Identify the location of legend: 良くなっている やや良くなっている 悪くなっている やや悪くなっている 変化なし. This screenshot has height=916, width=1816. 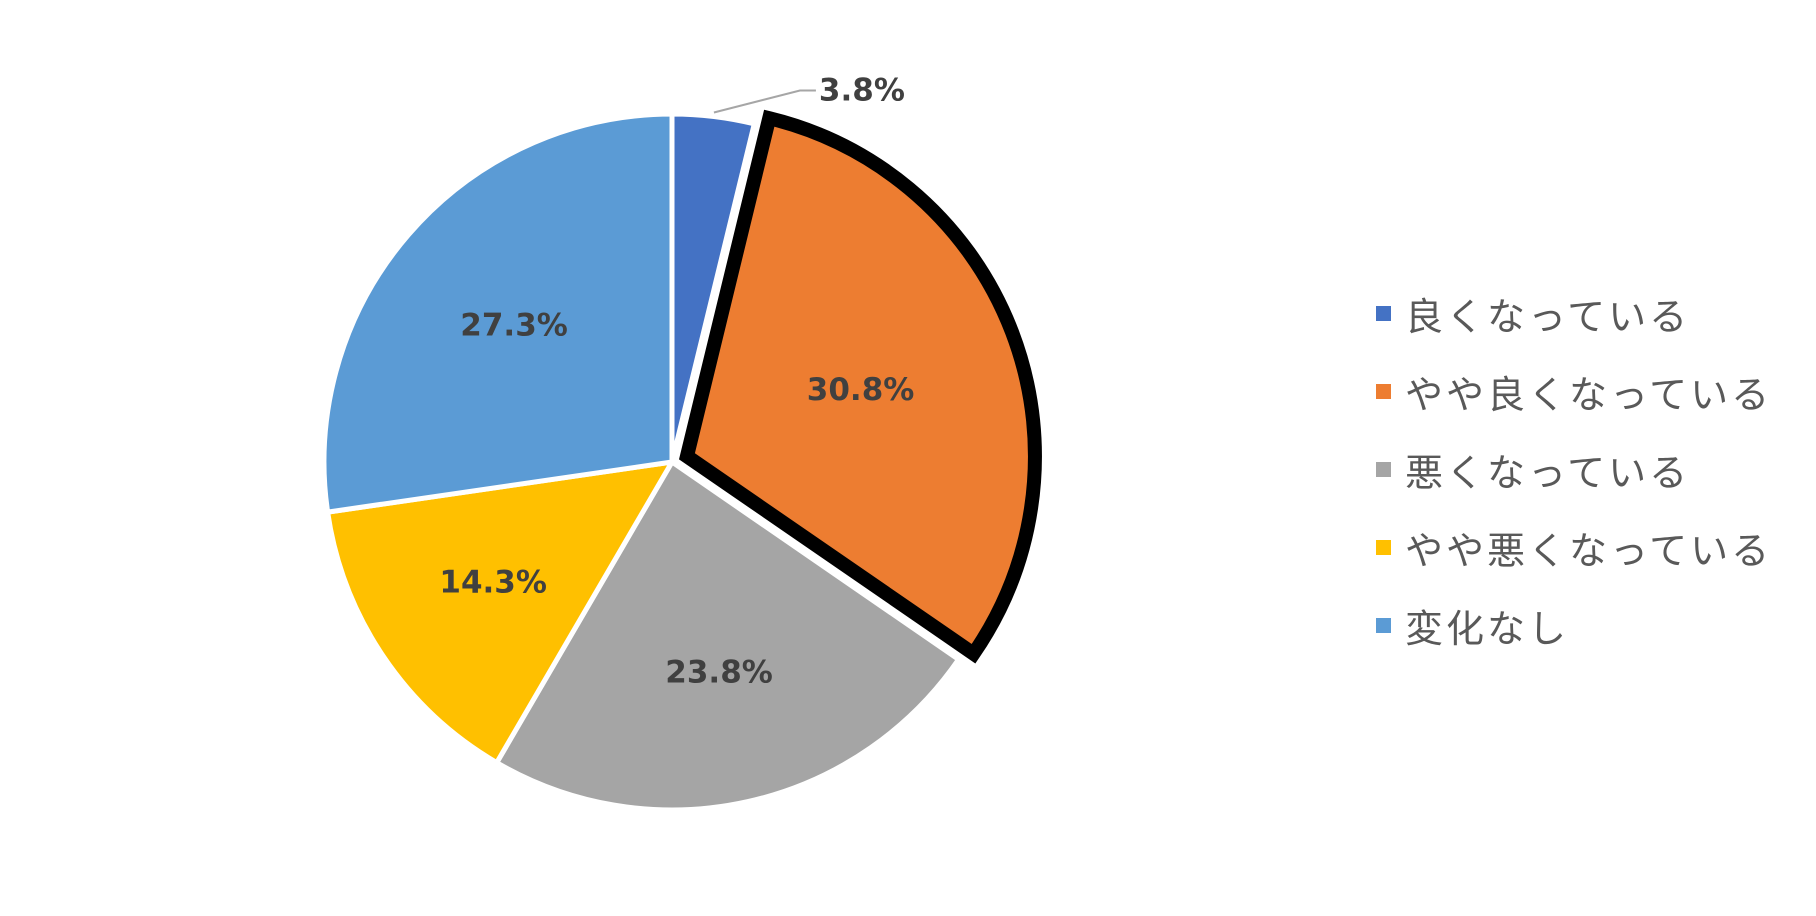
(1574, 469).